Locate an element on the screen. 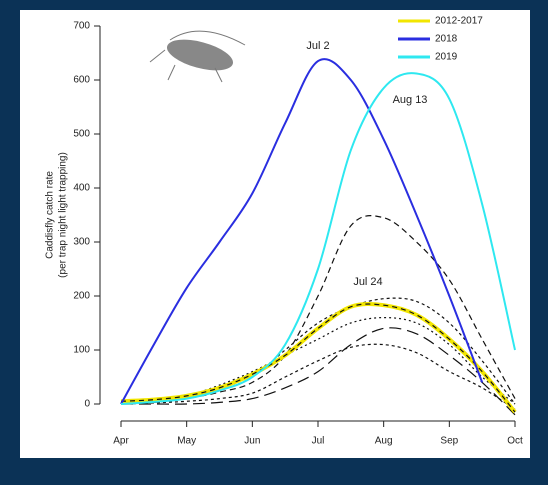  x-tick-label: Oct is located at coordinates (515, 441).